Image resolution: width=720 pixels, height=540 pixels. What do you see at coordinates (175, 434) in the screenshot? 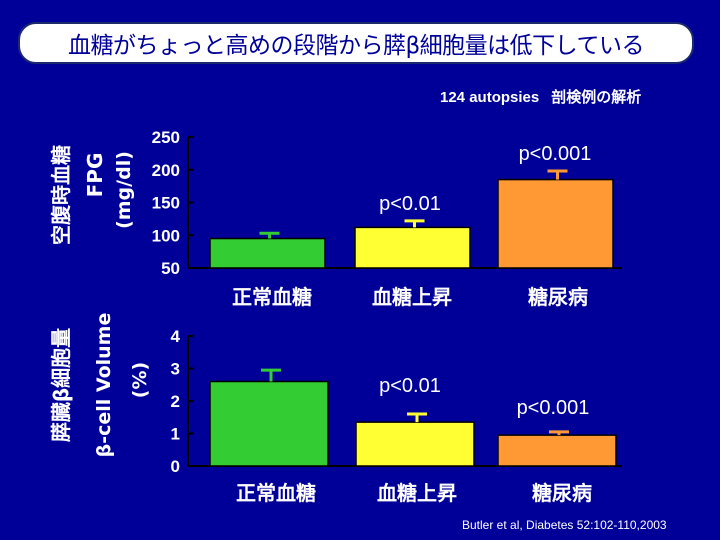
I see `panel2-tick-label: 1` at bounding box center [175, 434].